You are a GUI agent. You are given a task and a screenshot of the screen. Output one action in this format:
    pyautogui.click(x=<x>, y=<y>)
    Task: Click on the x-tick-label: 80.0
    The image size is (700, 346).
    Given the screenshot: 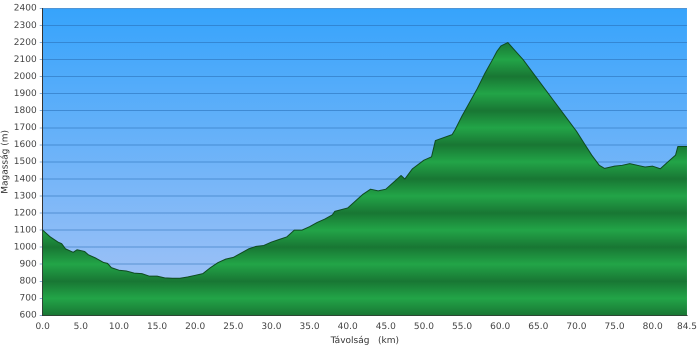 What is the action you would take?
    pyautogui.click(x=652, y=327)
    